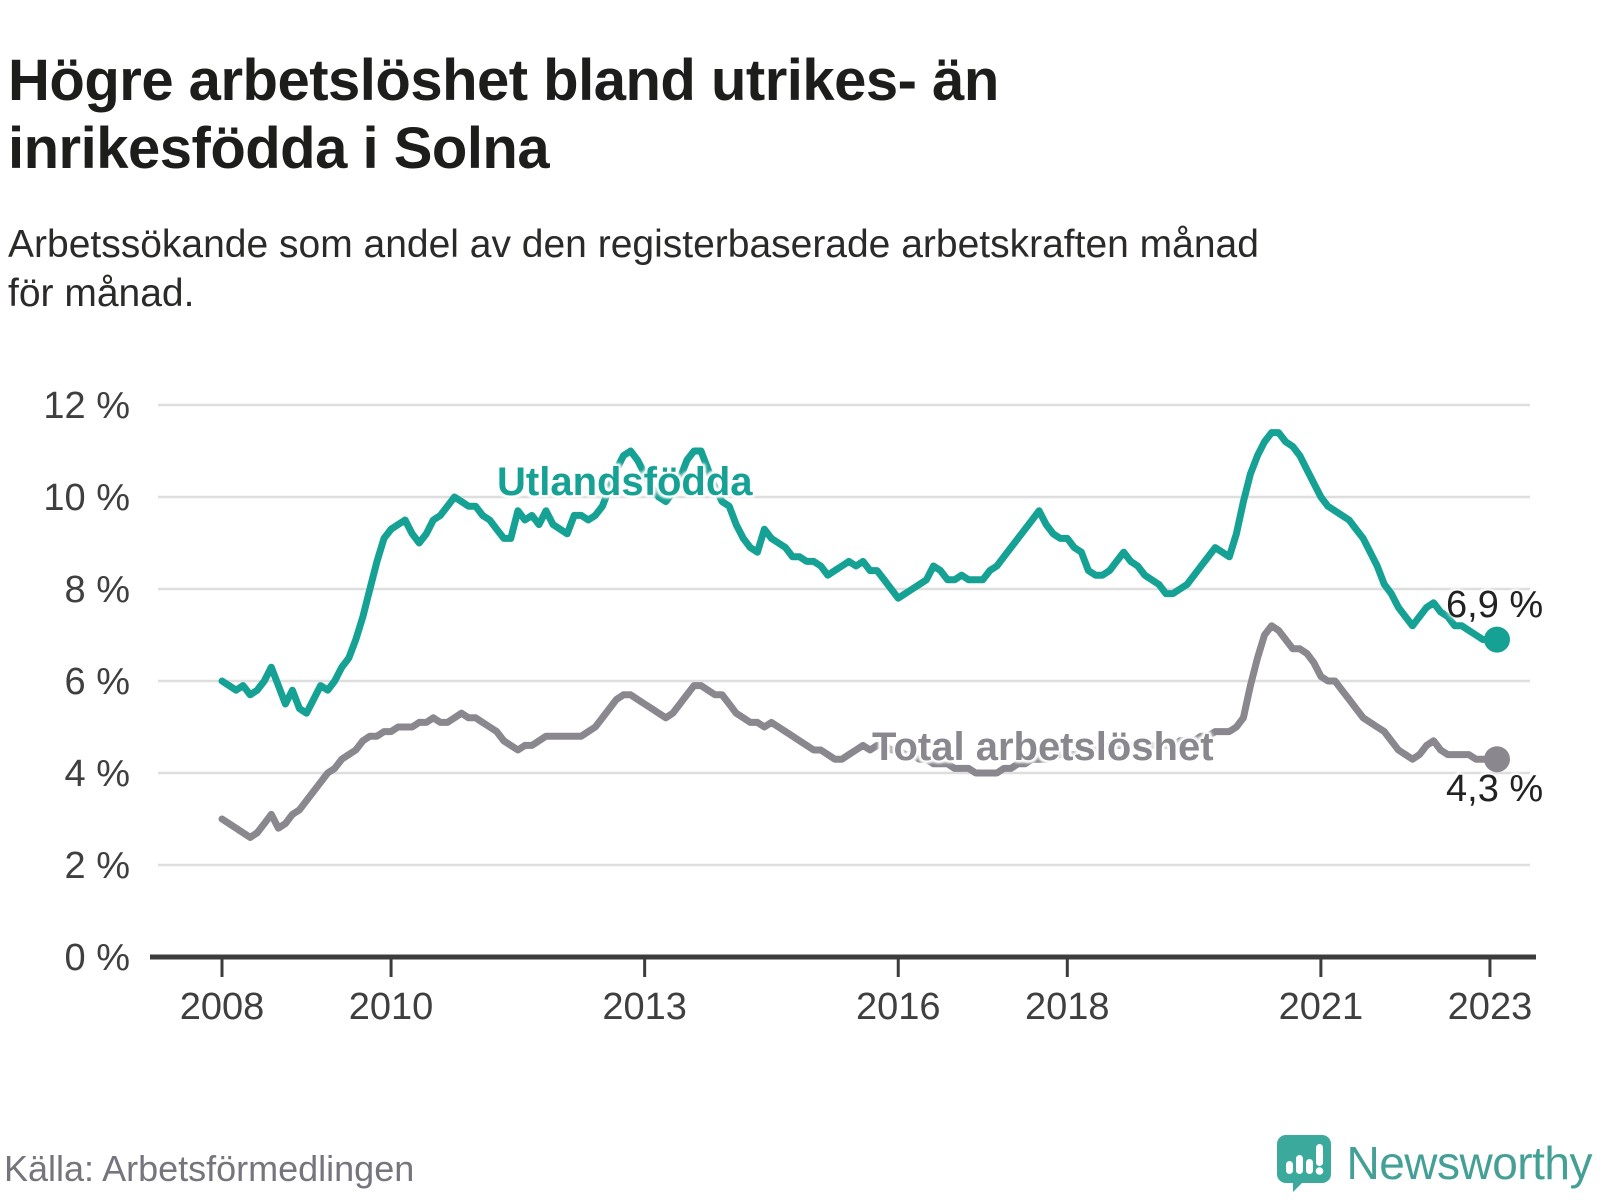 The height and width of the screenshot is (1200, 1600). Describe the element at coordinates (209, 1168) in the screenshot. I see `source-note: Källa: Arbetsförmedlingen` at that location.